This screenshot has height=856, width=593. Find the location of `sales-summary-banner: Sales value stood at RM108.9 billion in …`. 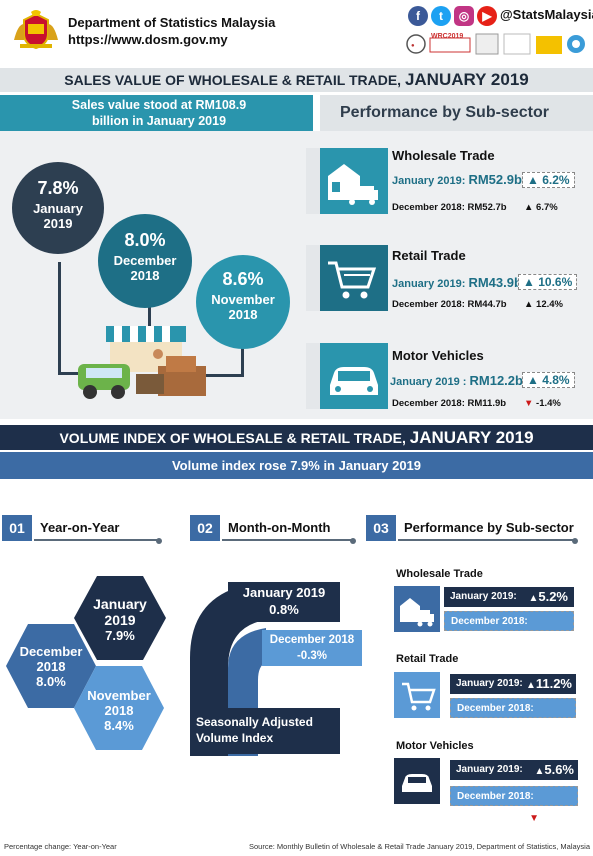

sales-summary-banner: Sales value stood at RM108.9 billion in … is located at coordinates (156, 113).